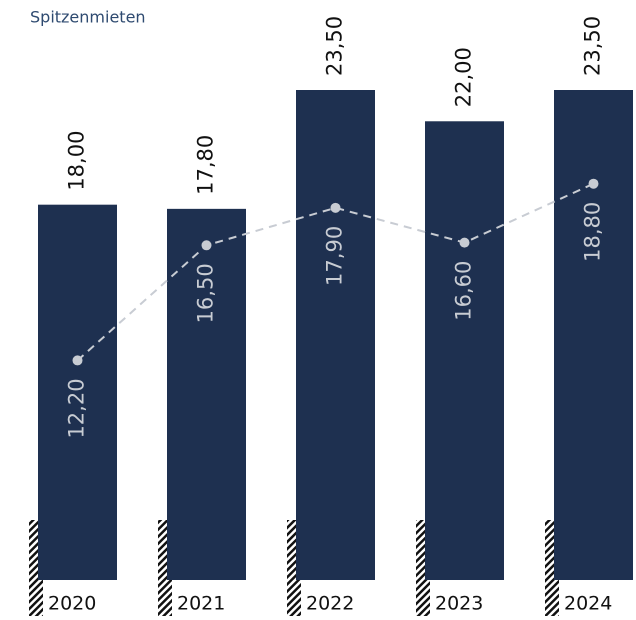 This screenshot has width=636, height=620. What do you see at coordinates (593, 232) in the screenshot?
I see `line-value-label: 18,80` at bounding box center [593, 232].